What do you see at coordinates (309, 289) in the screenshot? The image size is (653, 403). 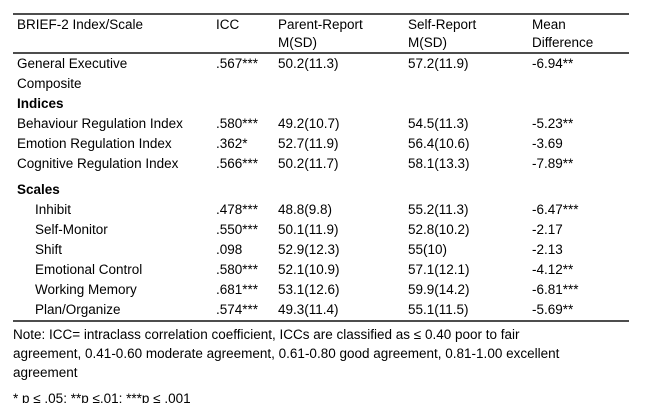 I see `parent-report-value: 53.1(12.6)` at bounding box center [309, 289].